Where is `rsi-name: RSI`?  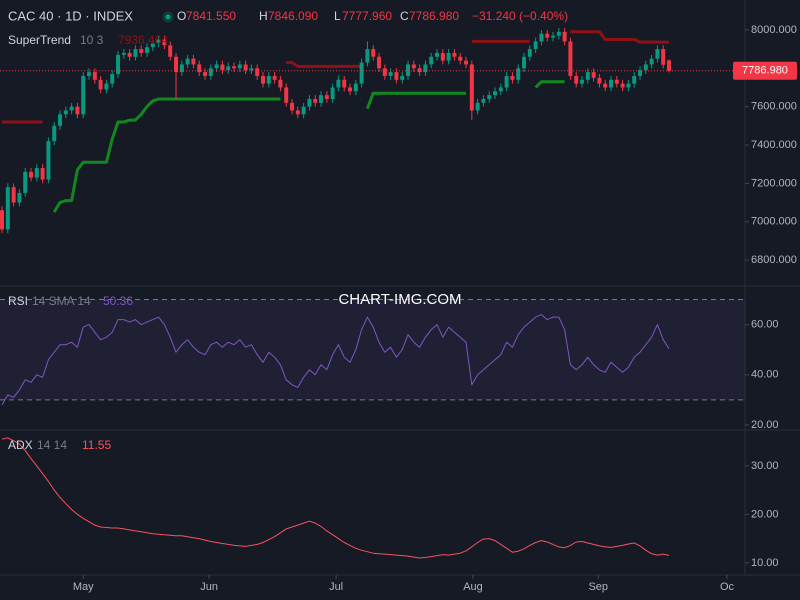
rsi-name: RSI is located at coordinates (18, 301).